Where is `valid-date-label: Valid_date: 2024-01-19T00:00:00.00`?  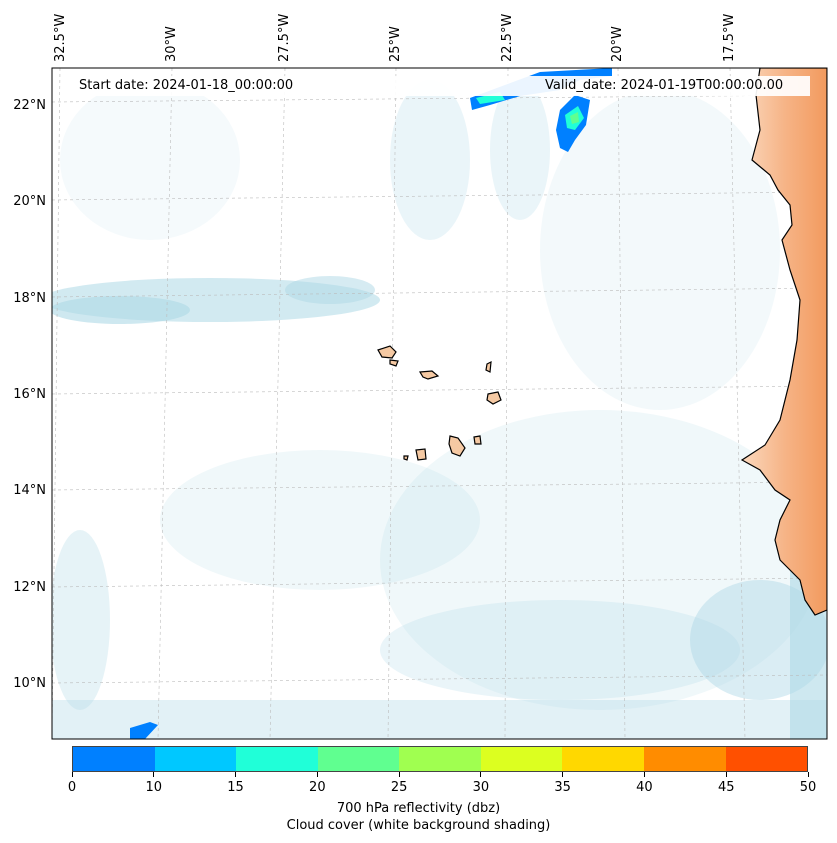 valid-date-label: Valid_date: 2024-01-19T00:00:00.00 is located at coordinates (664, 85).